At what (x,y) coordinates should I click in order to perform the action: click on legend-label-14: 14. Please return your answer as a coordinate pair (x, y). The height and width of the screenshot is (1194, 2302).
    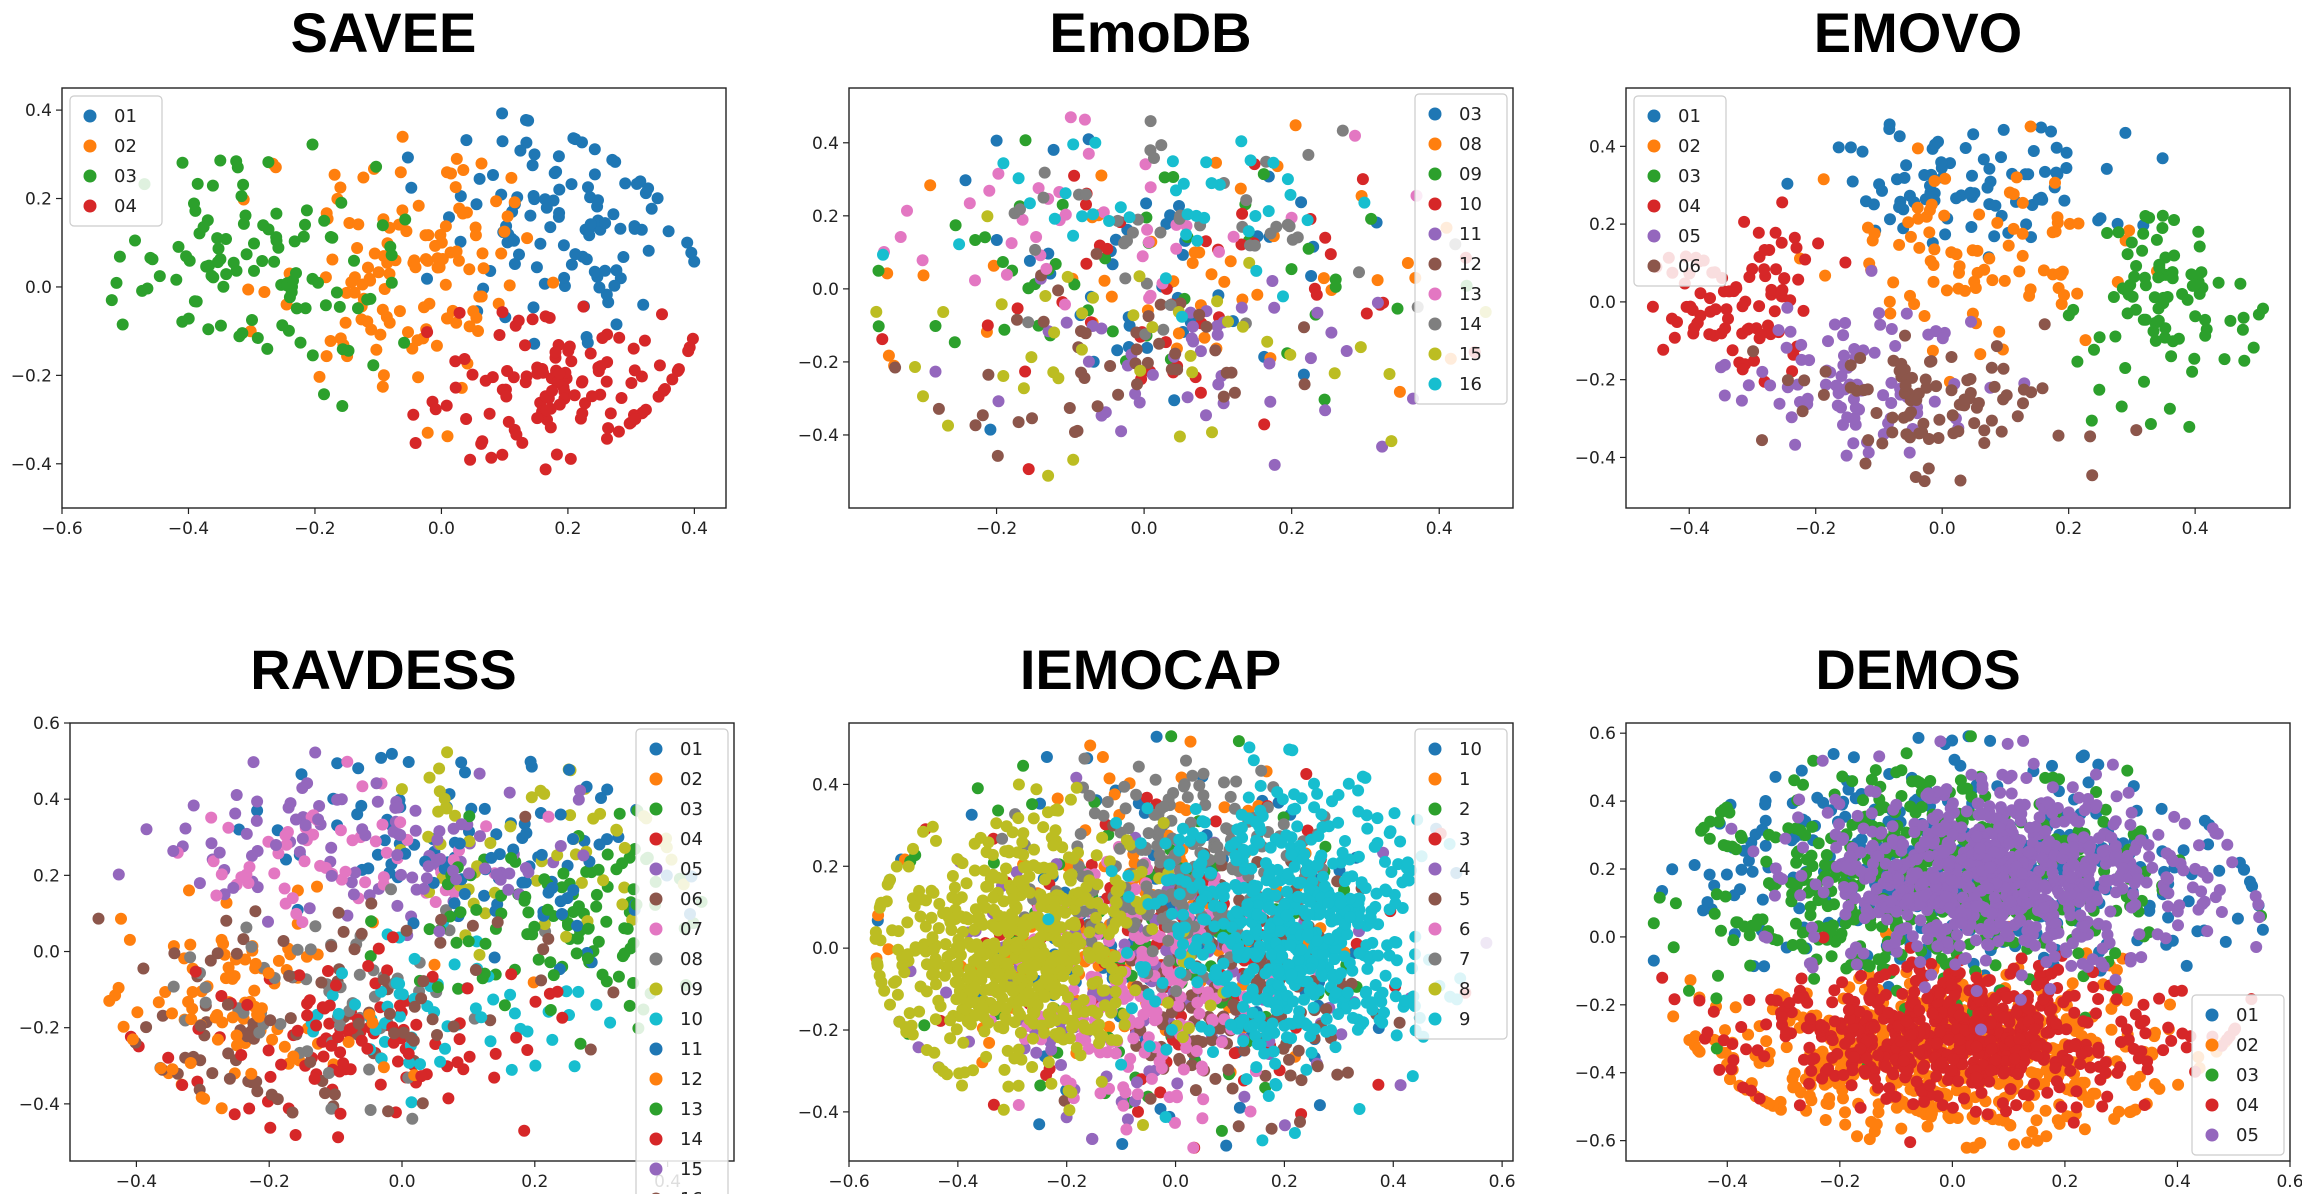
    Looking at the image, I should click on (1470, 324).